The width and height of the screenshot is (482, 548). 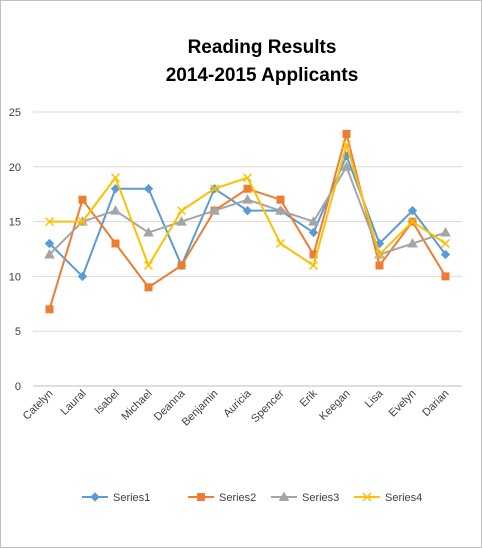 What do you see at coordinates (18, 387) in the screenshot?
I see `y-tick-label: 0` at bounding box center [18, 387].